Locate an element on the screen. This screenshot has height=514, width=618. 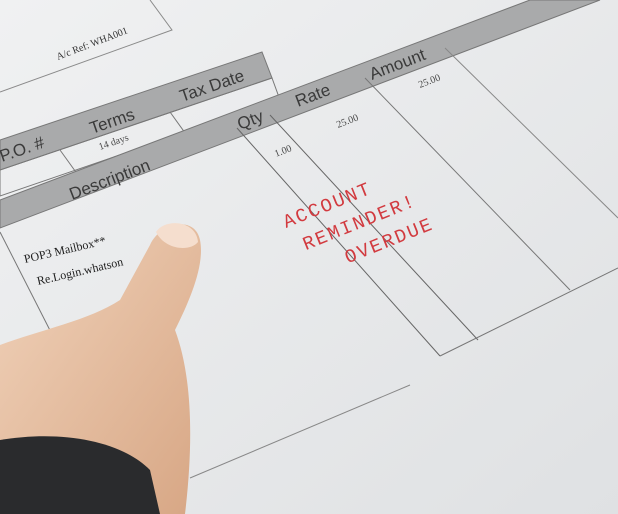
thumbnail is located at coordinates (177, 235).